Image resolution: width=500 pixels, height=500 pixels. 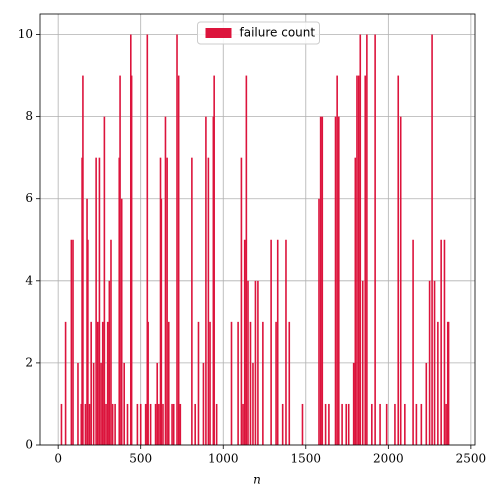 What do you see at coordinates (223, 459) in the screenshot?
I see `x-tick-label: 1000` at bounding box center [223, 459].